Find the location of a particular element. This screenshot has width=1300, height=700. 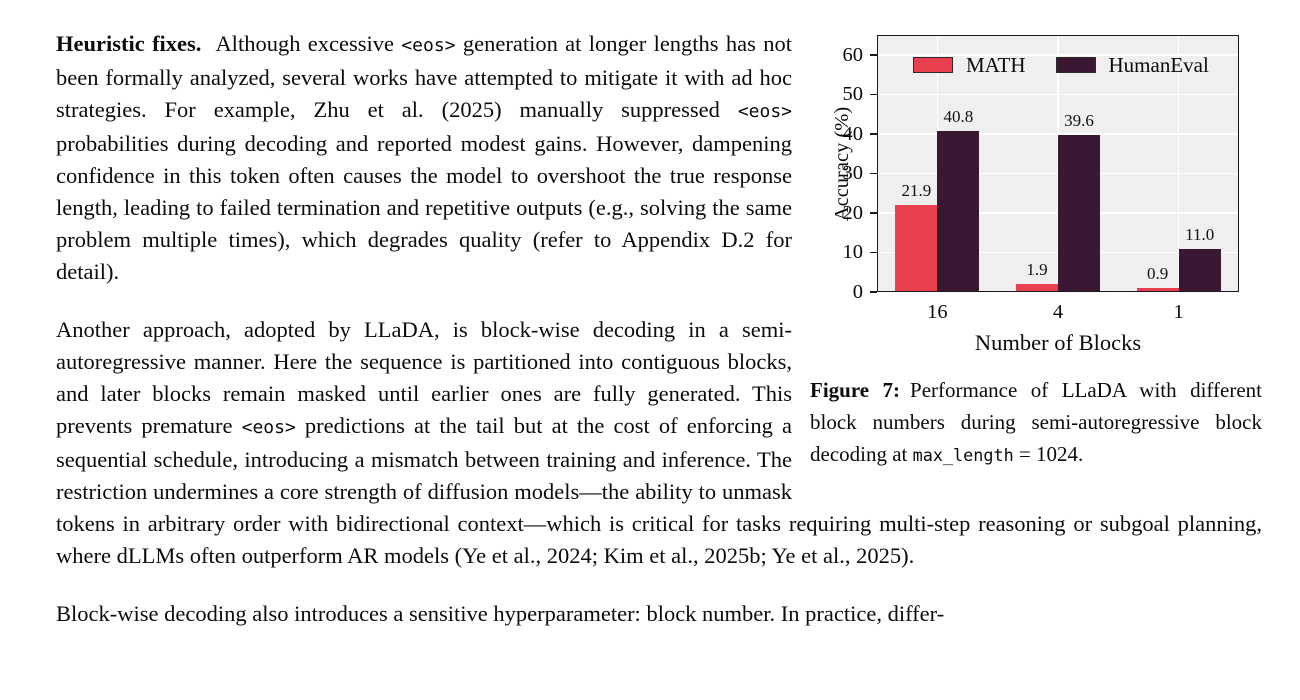

figure7-caption-code: max_length is located at coordinates (963, 455).